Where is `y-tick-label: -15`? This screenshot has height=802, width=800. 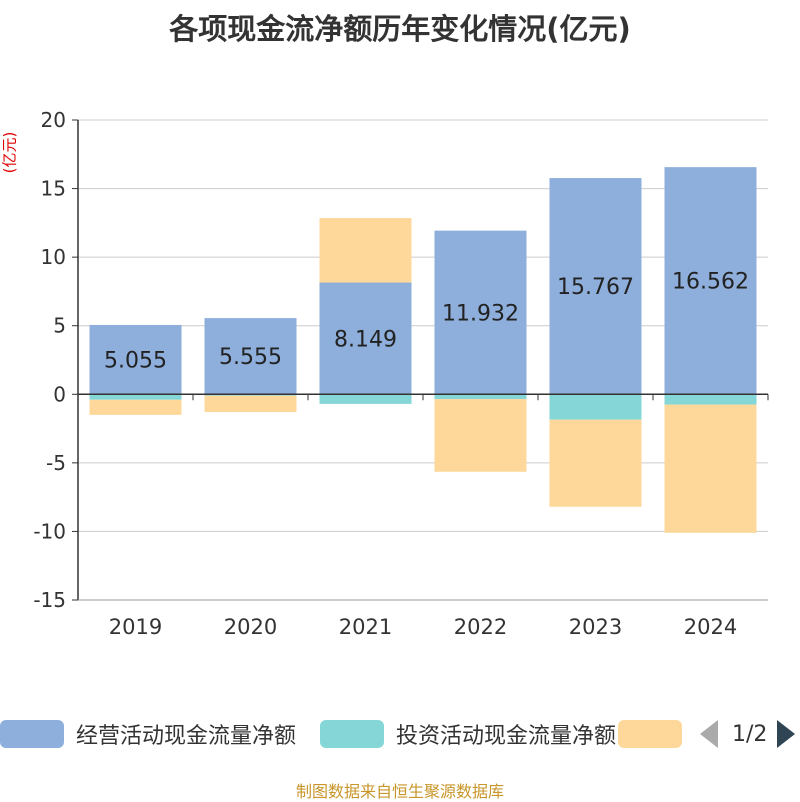 y-tick-label: -15 is located at coordinates (49, 600).